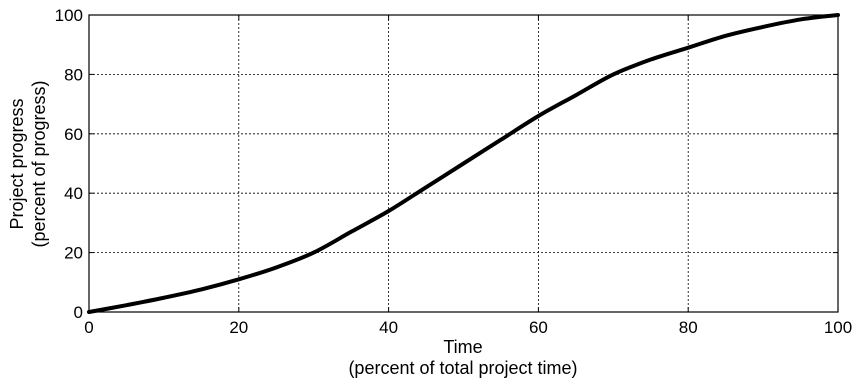  I want to click on y-tick-label: 100, so click(69, 15).